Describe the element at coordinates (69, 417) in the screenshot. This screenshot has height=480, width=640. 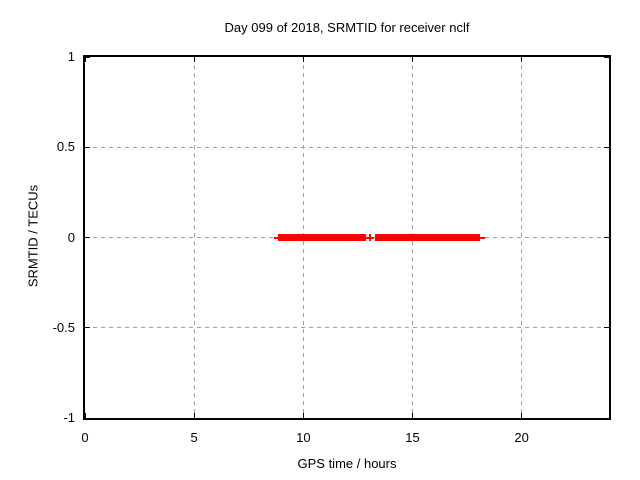
I see `y-tick-label: -1` at that location.